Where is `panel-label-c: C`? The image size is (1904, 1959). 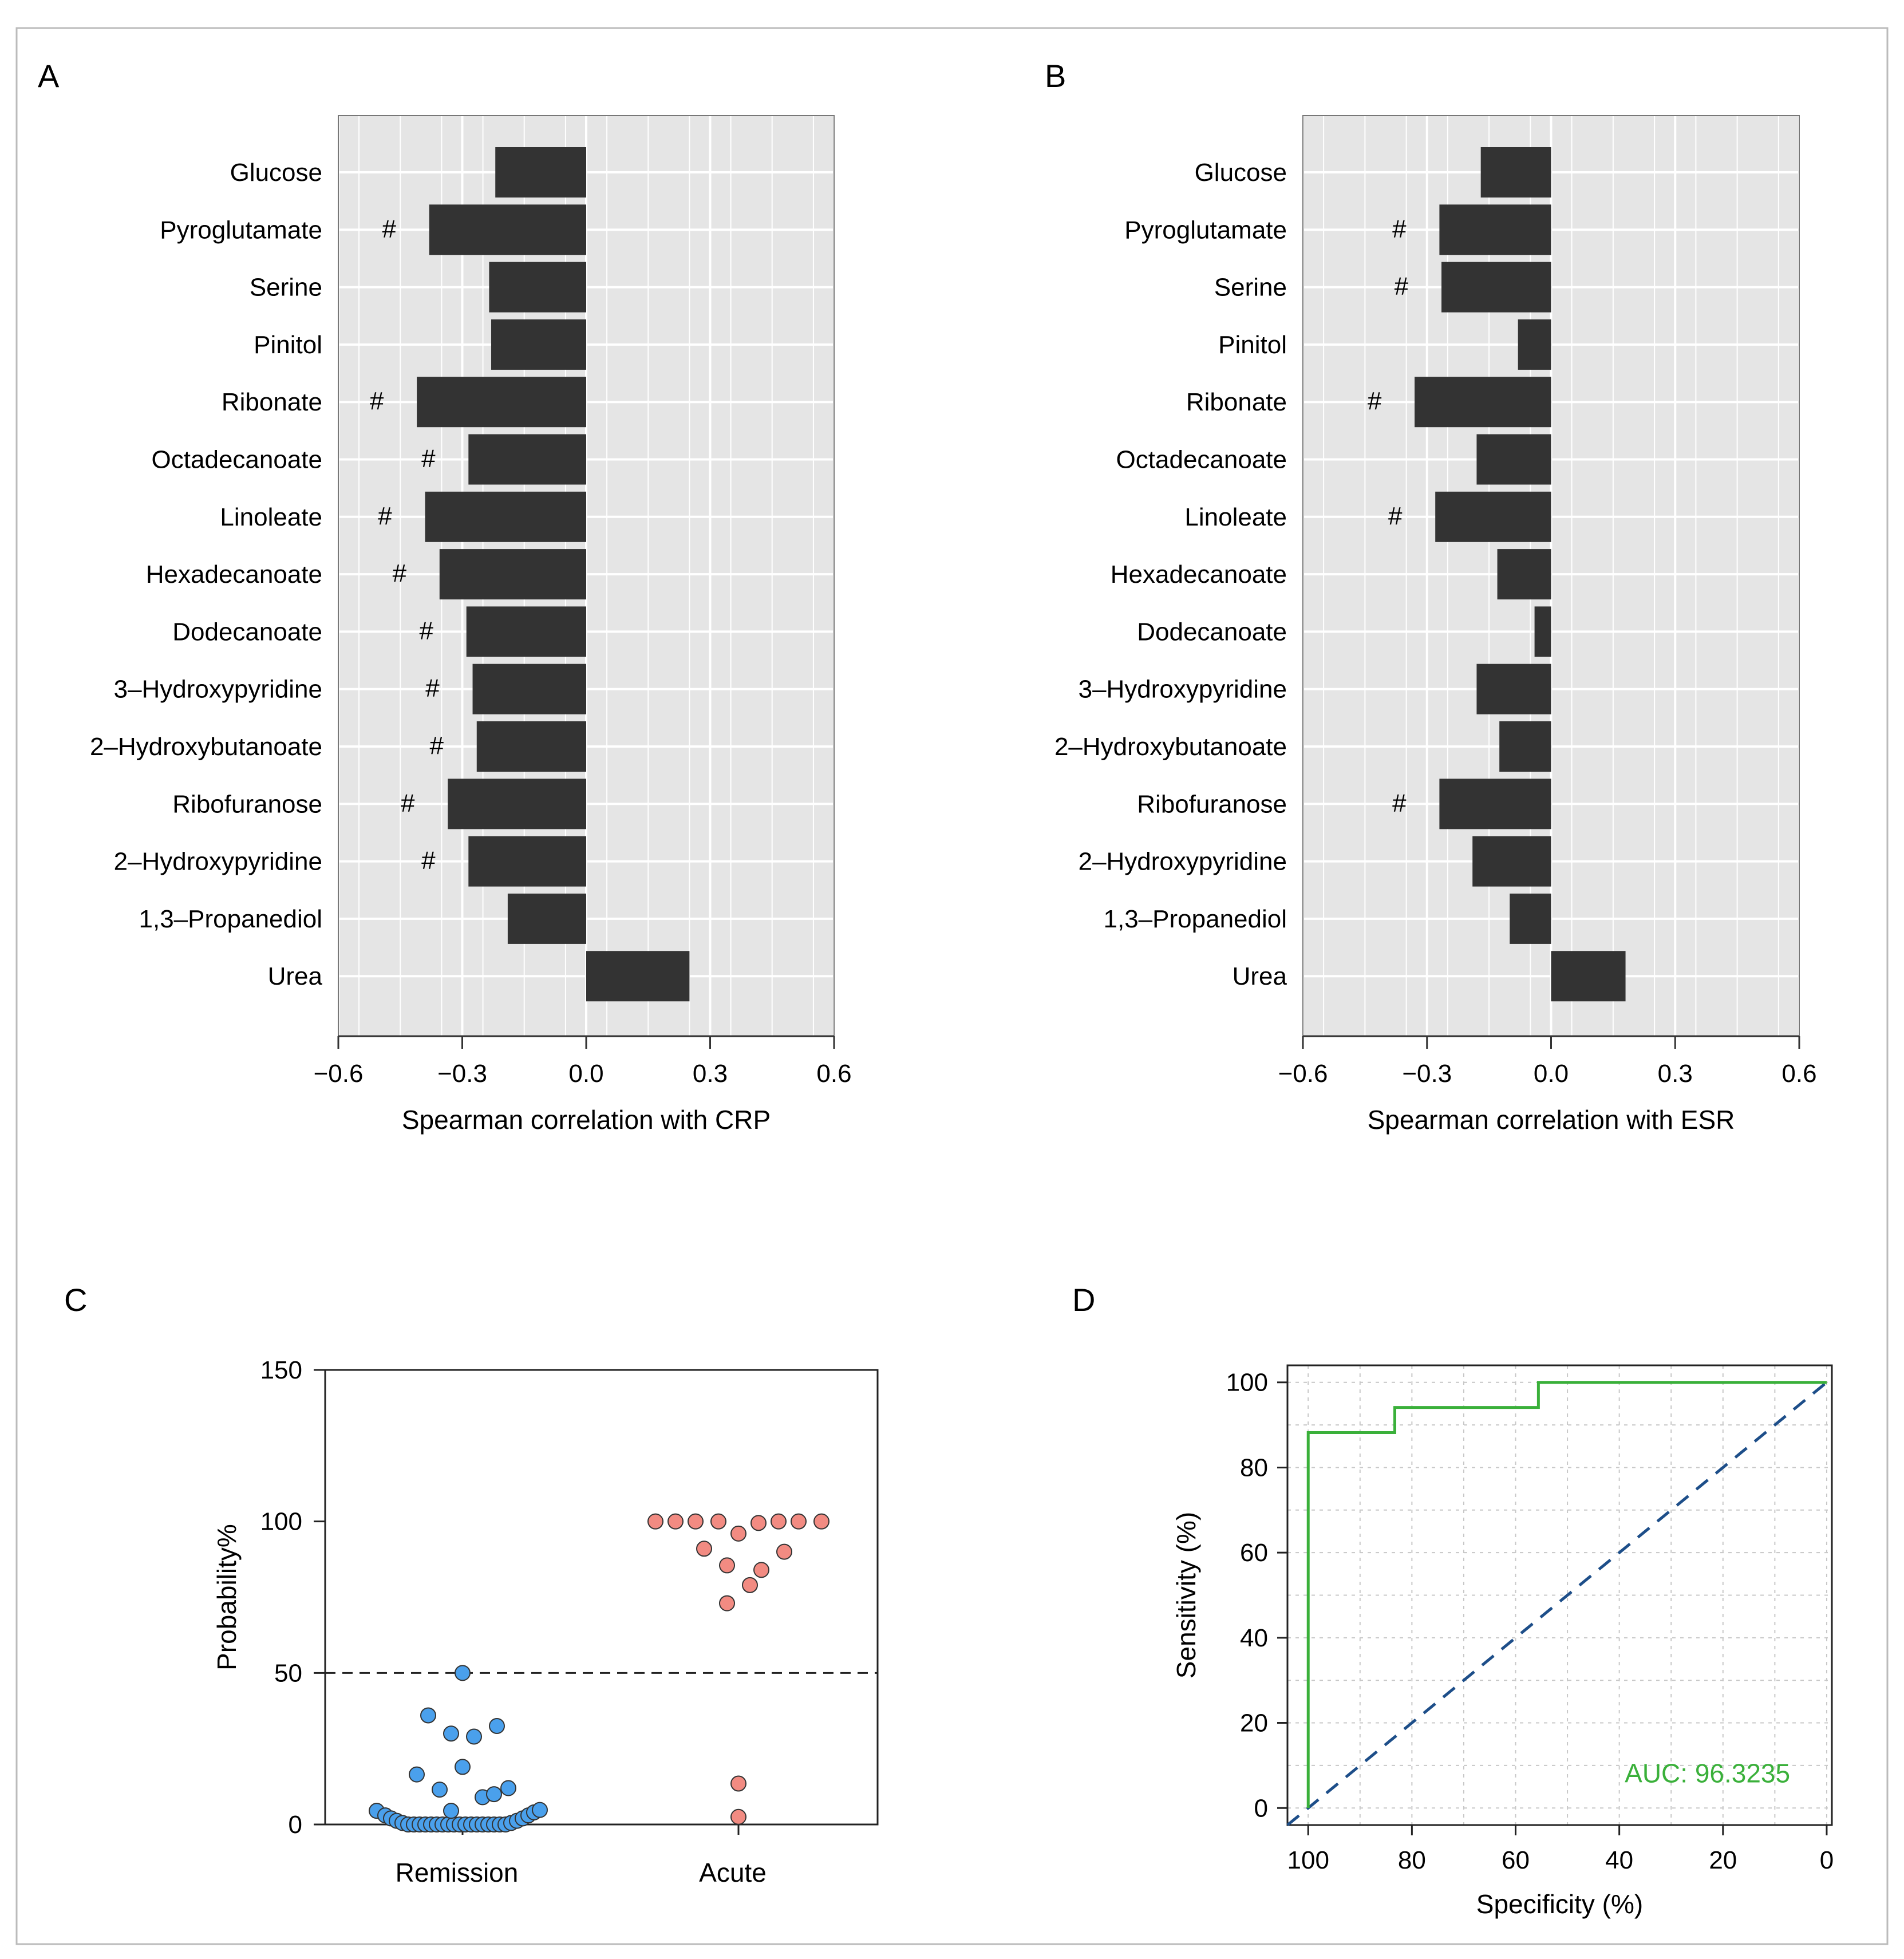 panel-label-c: C is located at coordinates (75, 1300).